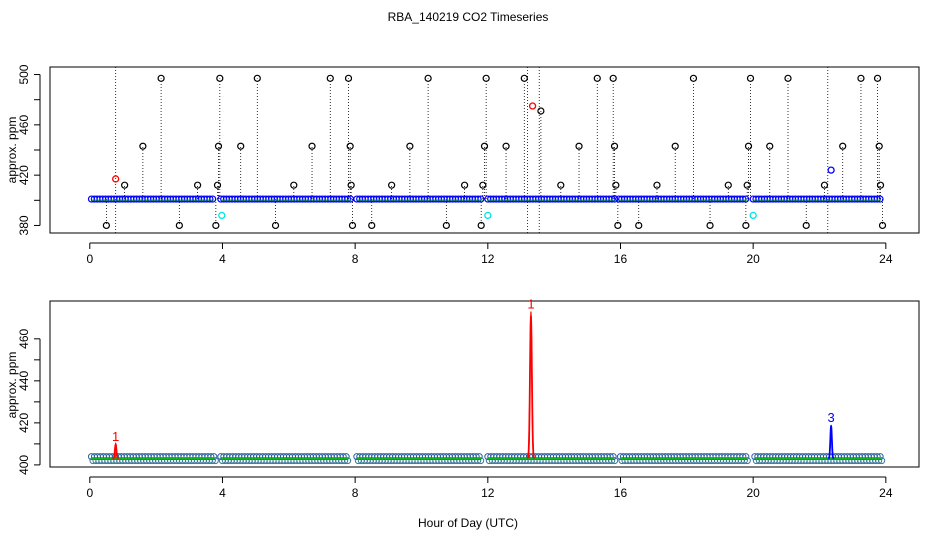  Describe the element at coordinates (24, 381) in the screenshot. I see `bottom-y-tick-label: 440` at that location.